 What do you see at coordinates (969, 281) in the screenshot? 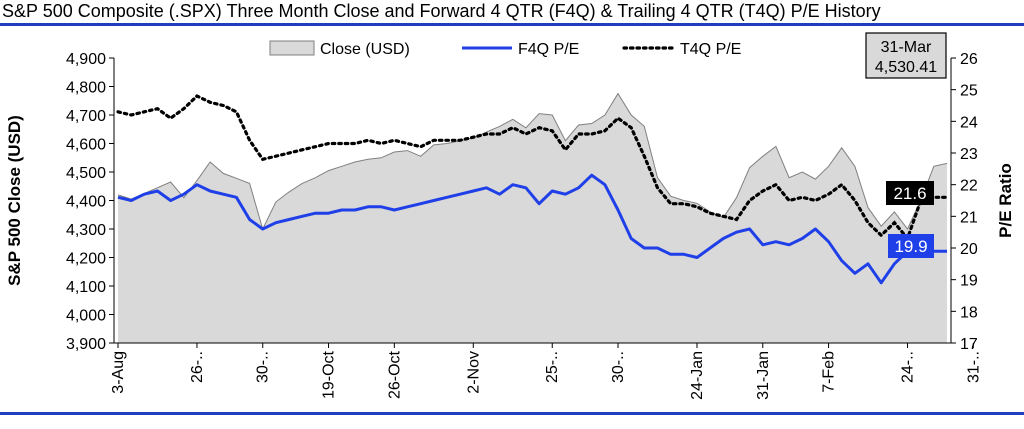
I see `right-tick-label: 19` at bounding box center [969, 281].